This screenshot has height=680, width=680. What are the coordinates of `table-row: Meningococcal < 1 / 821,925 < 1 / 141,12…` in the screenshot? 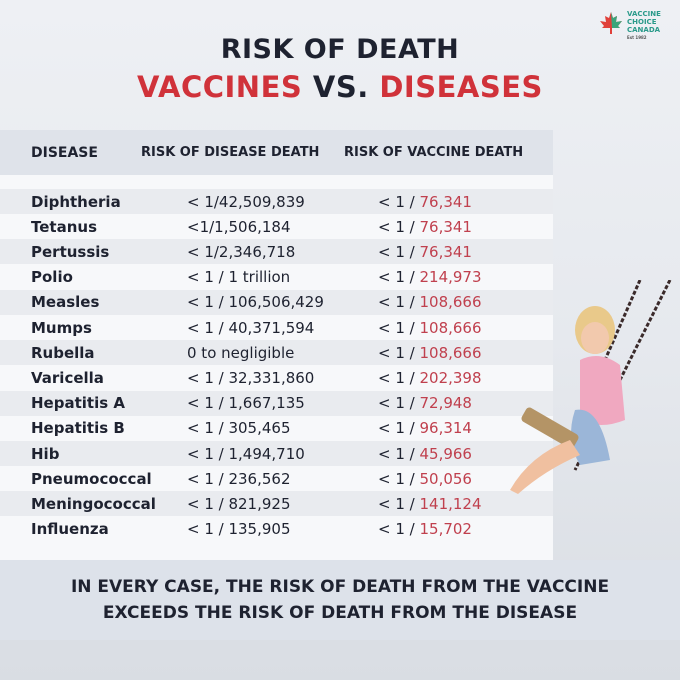 It's located at (276, 504).